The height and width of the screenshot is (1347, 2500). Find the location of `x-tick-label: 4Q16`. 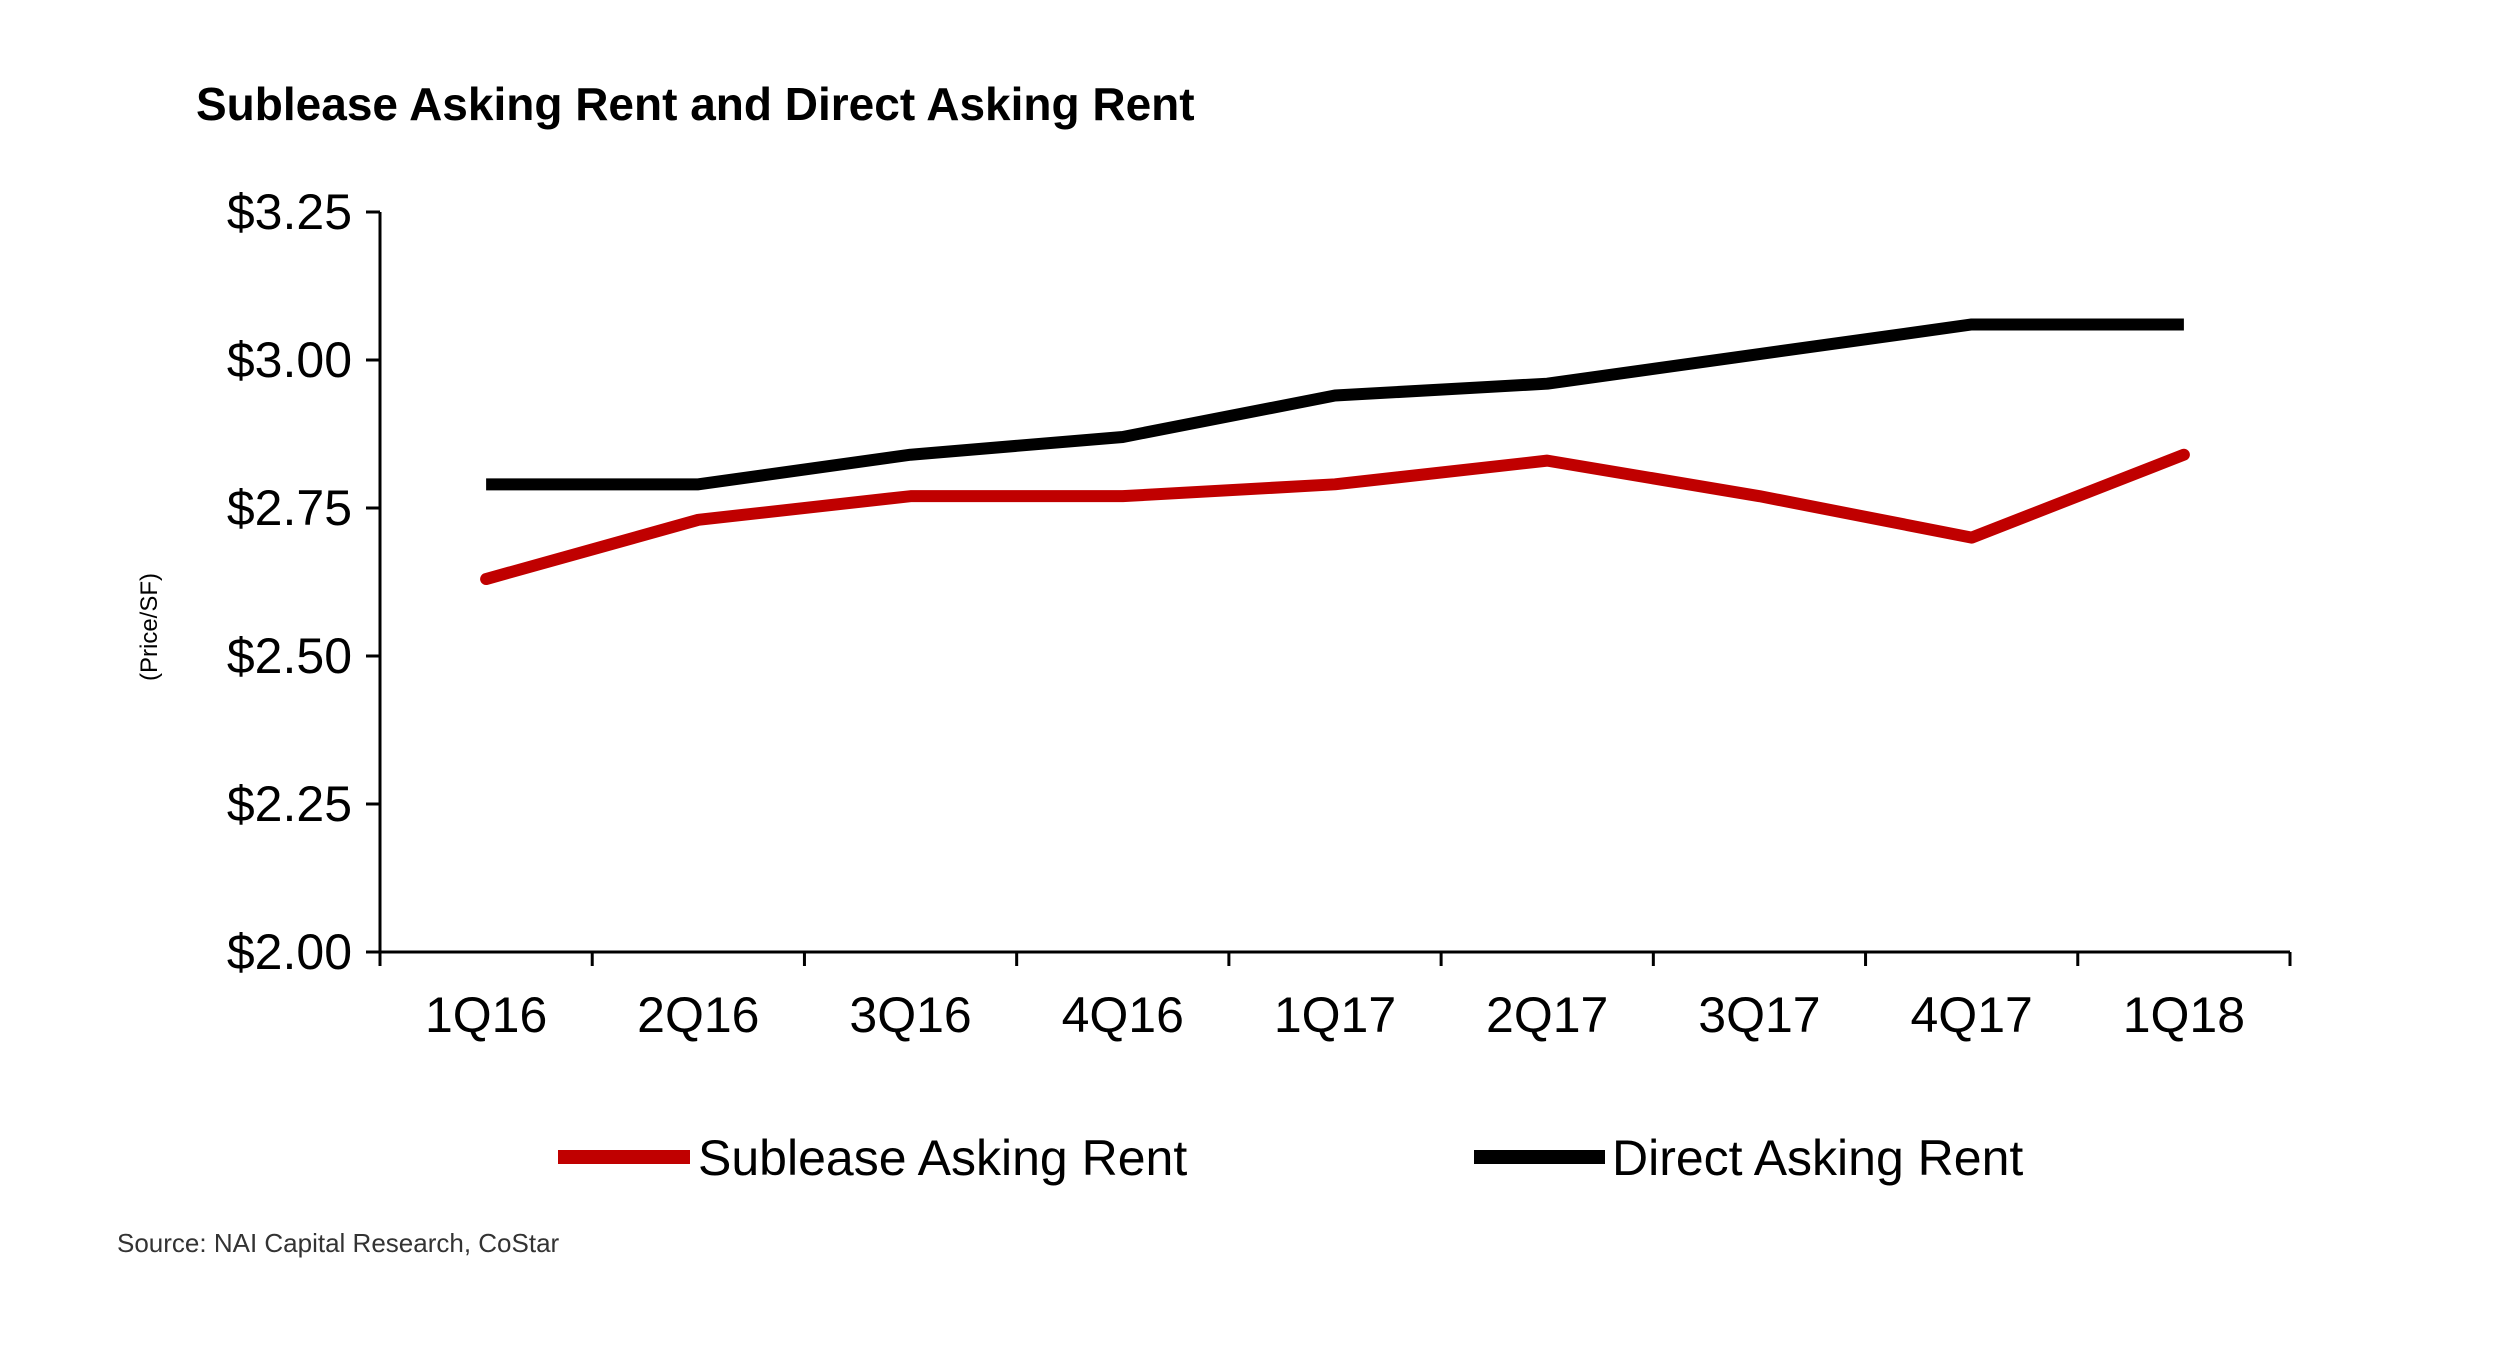

x-tick-label: 4Q16 is located at coordinates (1123, 1015).